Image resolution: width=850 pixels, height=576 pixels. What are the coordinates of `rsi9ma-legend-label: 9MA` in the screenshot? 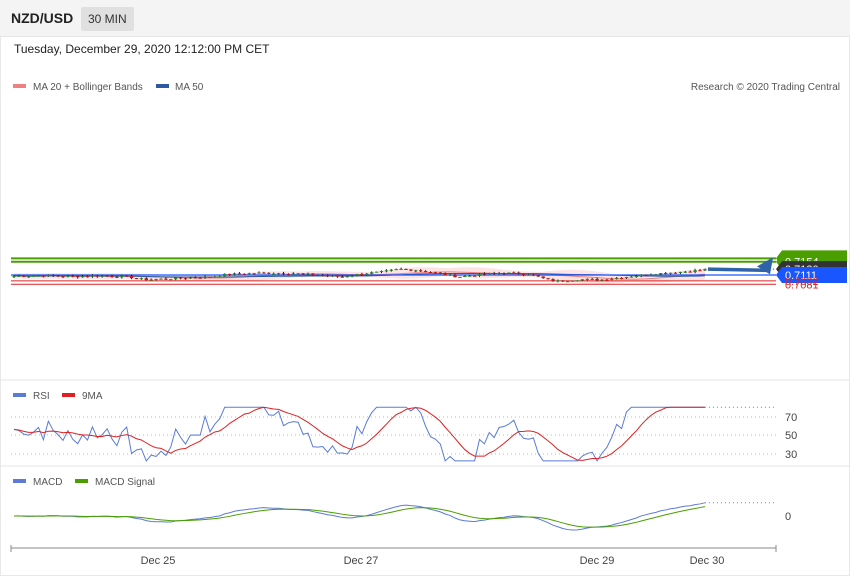 It's located at (92, 396).